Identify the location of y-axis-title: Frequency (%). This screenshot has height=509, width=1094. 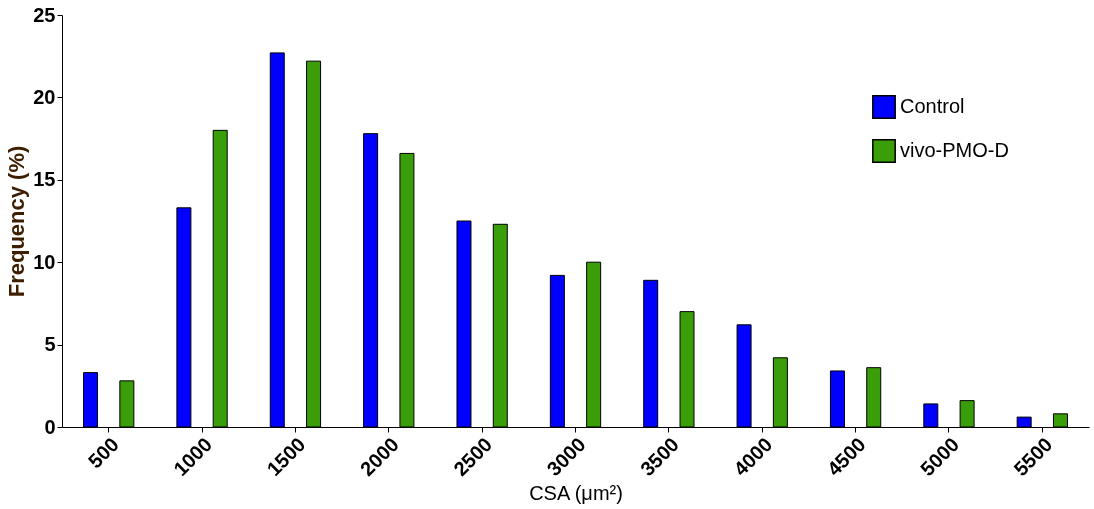
(17, 221).